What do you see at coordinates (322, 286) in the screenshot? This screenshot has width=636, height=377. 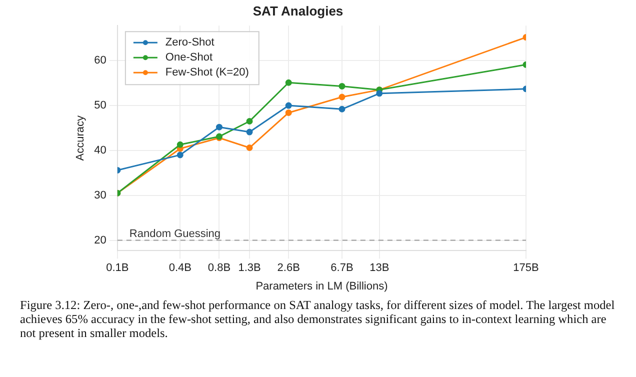 I see `x-axis-title: Parameters in LM (Billions)` at bounding box center [322, 286].